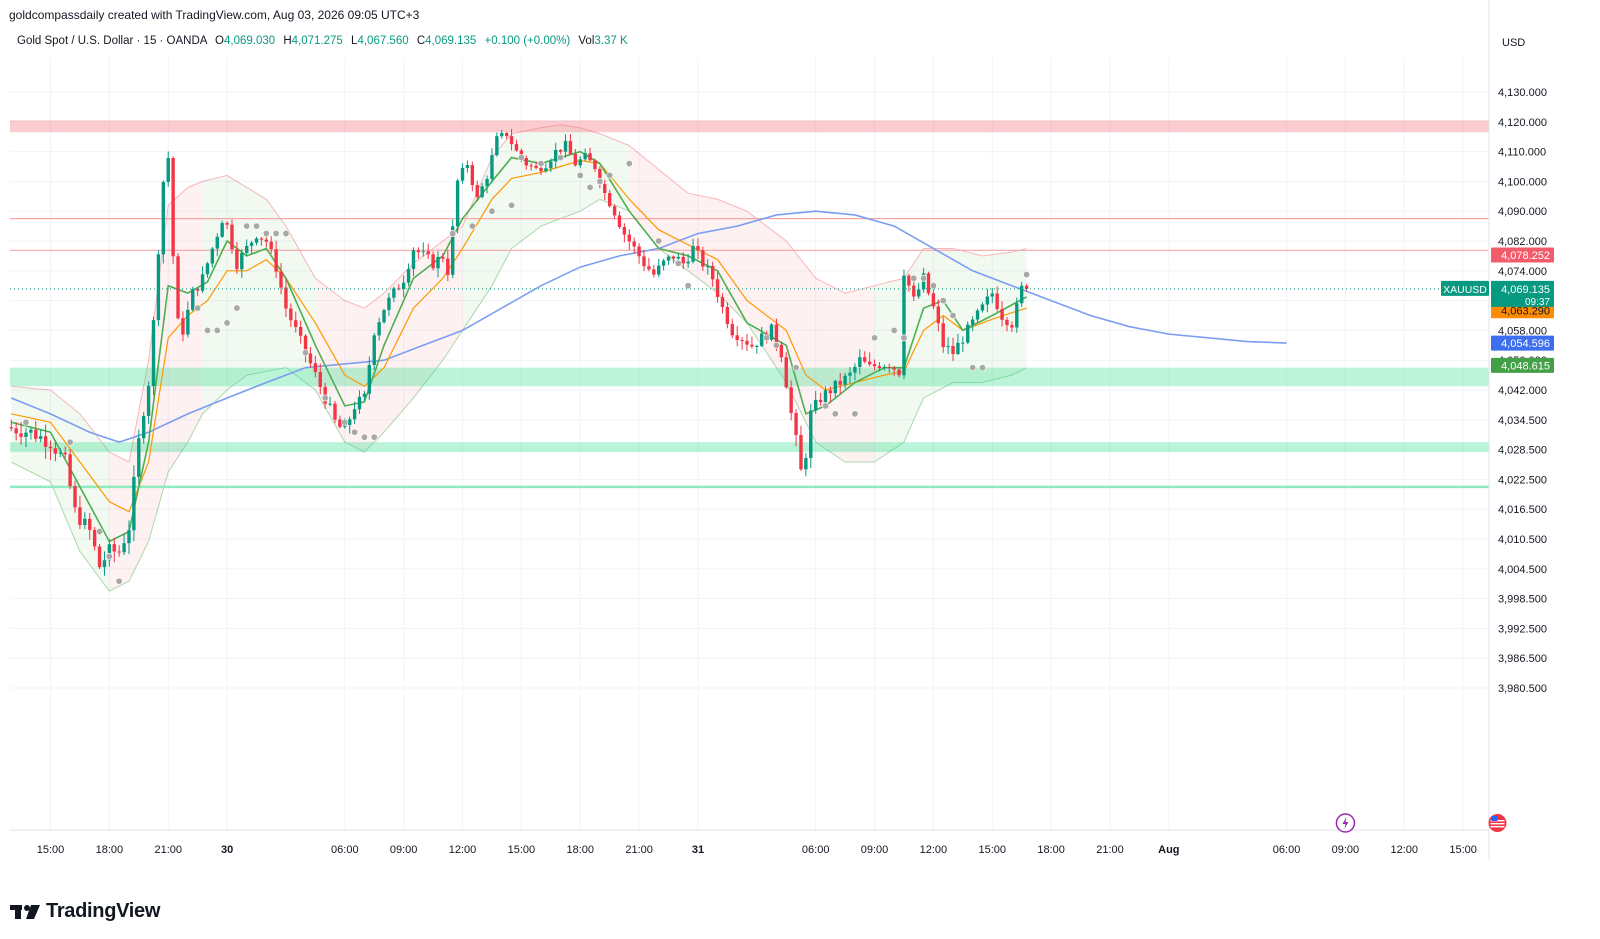 Image resolution: width=1600 pixels, height=939 pixels. What do you see at coordinates (25, 911) in the screenshot?
I see `tradingview-logo-icon` at bounding box center [25, 911].